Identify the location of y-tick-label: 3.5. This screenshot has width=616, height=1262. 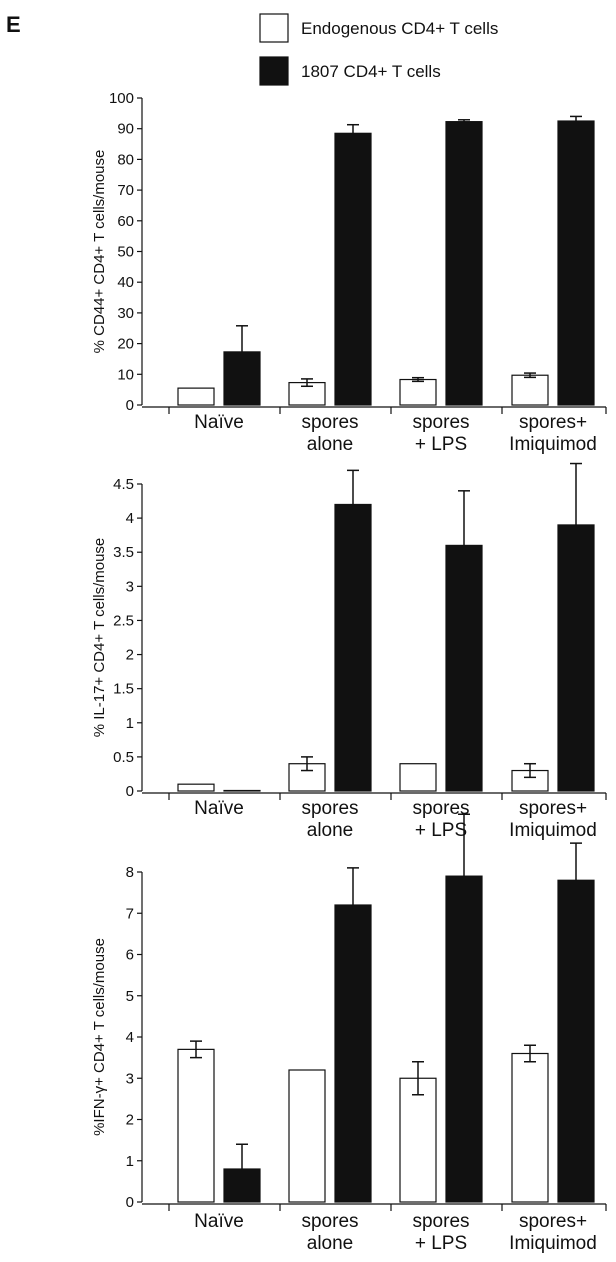
(123, 552).